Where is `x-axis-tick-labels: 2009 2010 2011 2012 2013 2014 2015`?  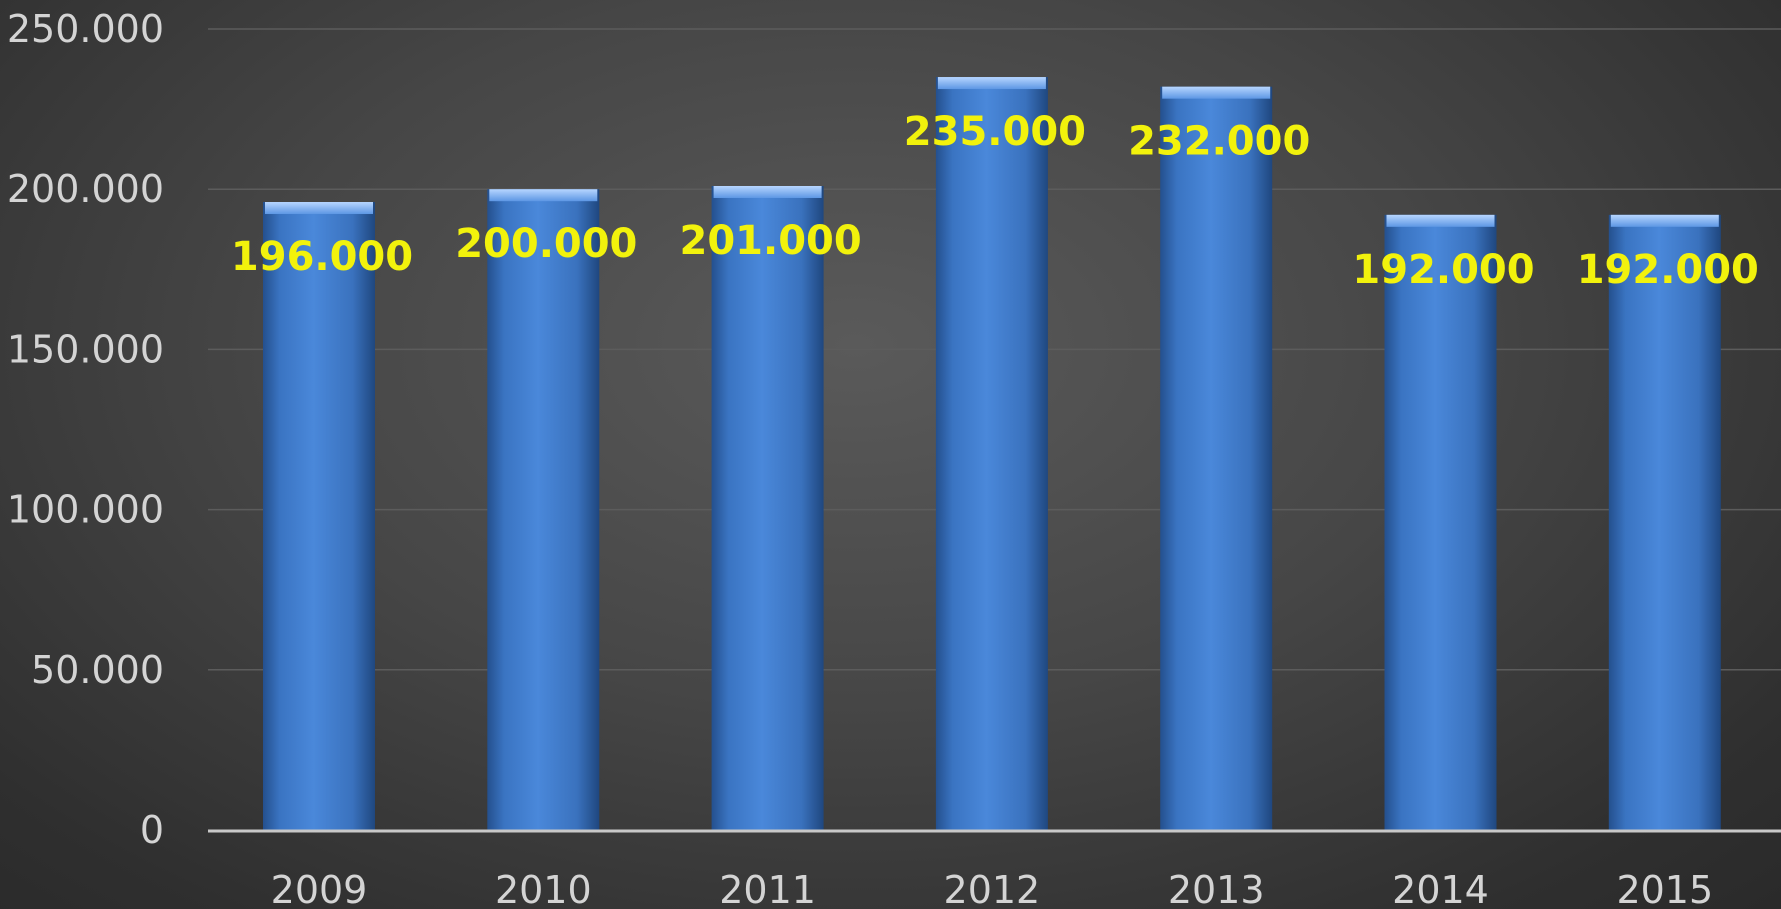 x-axis-tick-labels: 2009 2010 2011 2012 2013 2014 2015 is located at coordinates (992, 888).